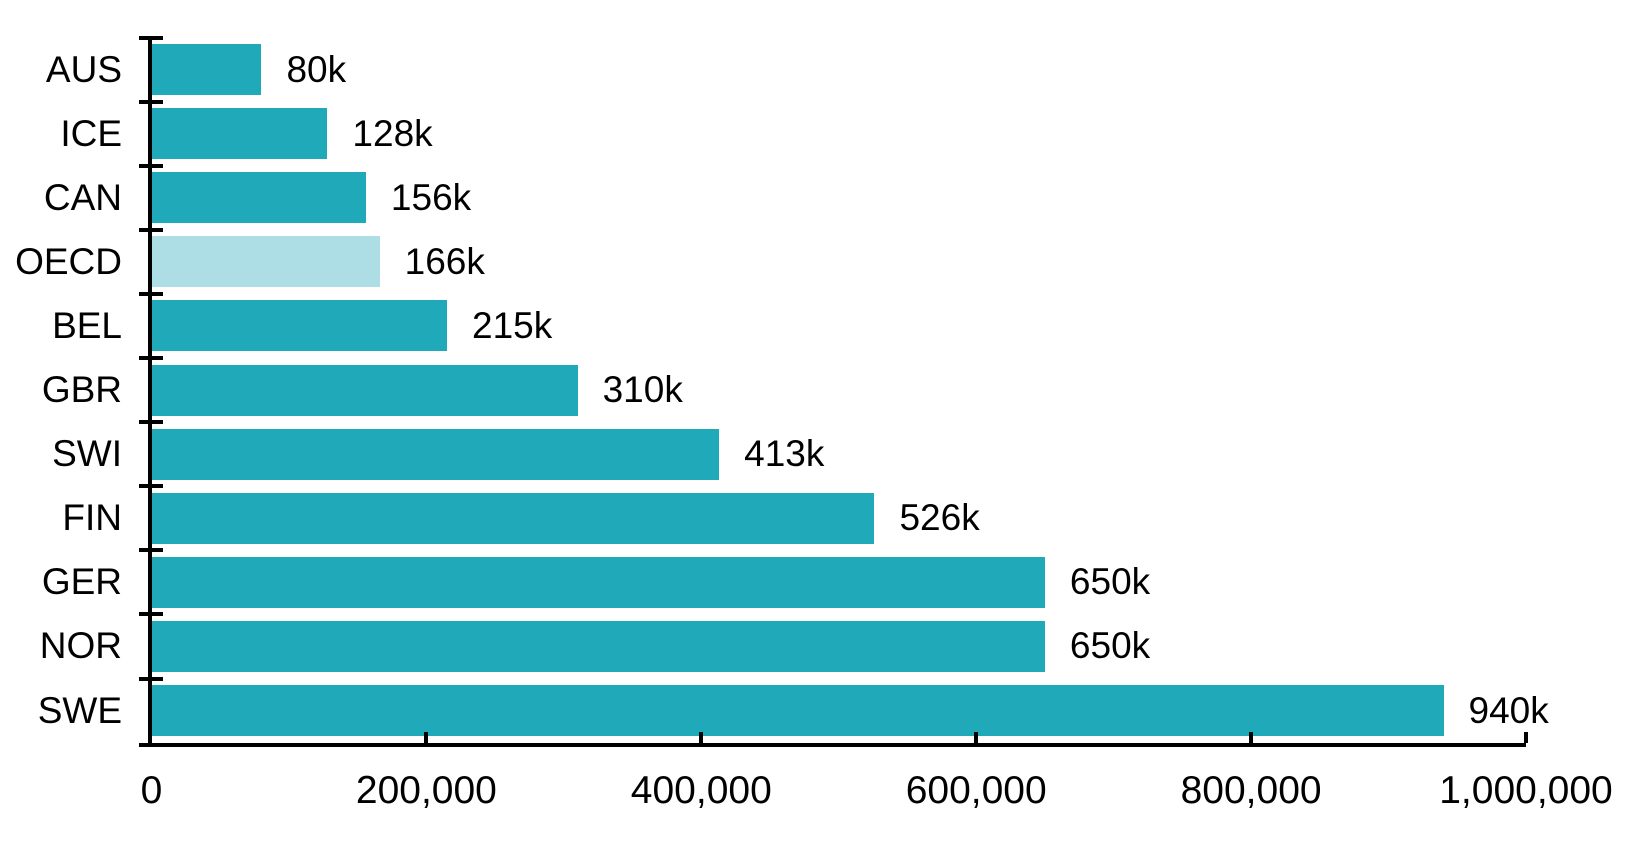 This screenshot has height=846, width=1644. What do you see at coordinates (68, 261) in the screenshot?
I see `category-label-oecd: OECD` at bounding box center [68, 261].